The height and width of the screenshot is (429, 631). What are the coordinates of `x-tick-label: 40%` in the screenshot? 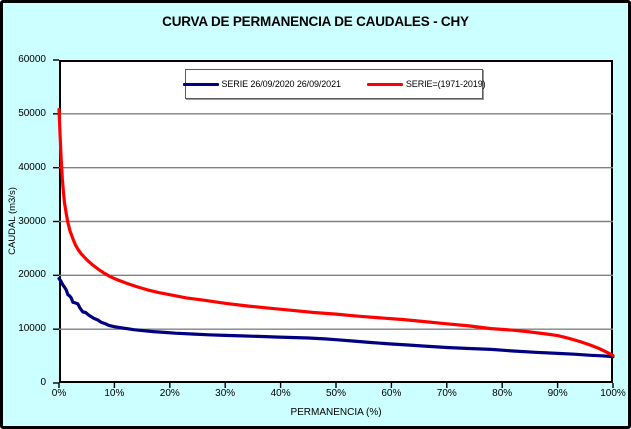 It's located at (280, 393).